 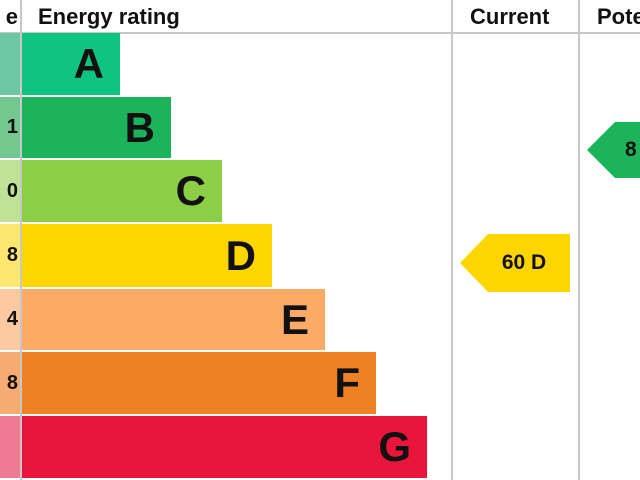 I want to click on band-score-E: 4, so click(x=10, y=319).